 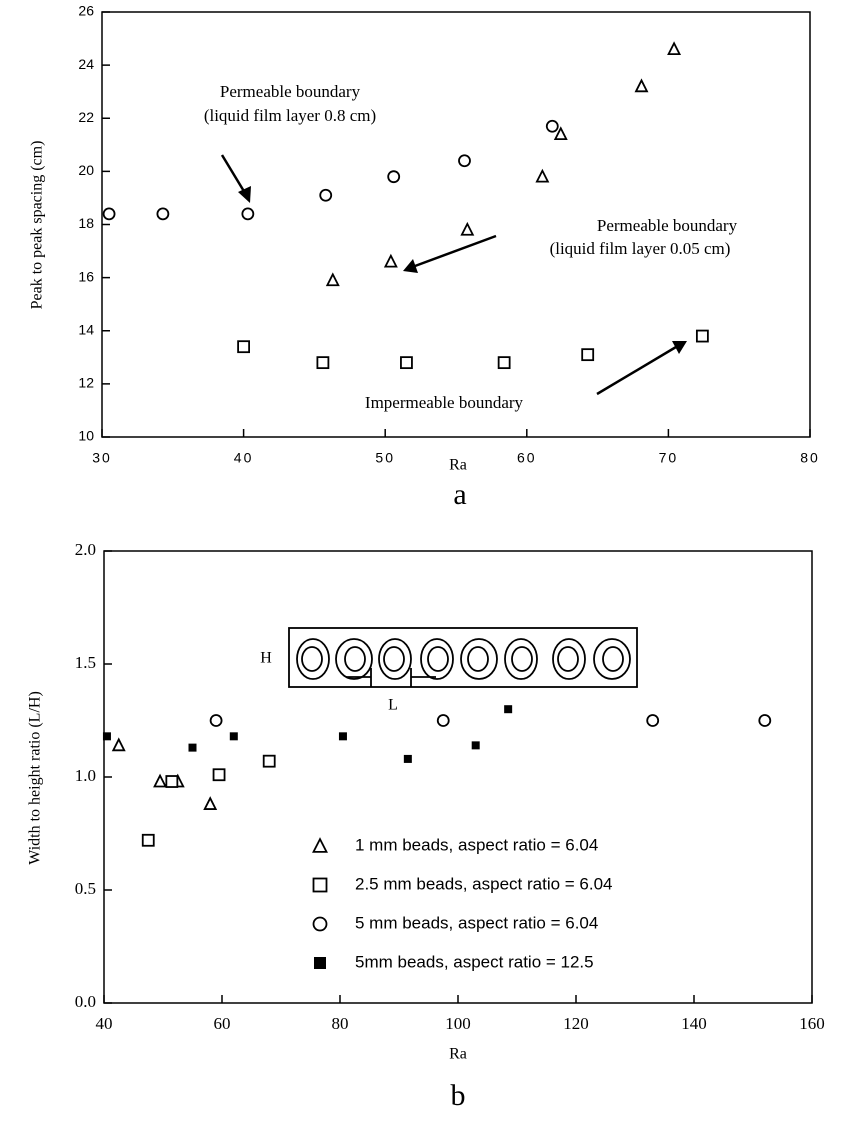 I want to click on inset-box, so click(x=463, y=657).